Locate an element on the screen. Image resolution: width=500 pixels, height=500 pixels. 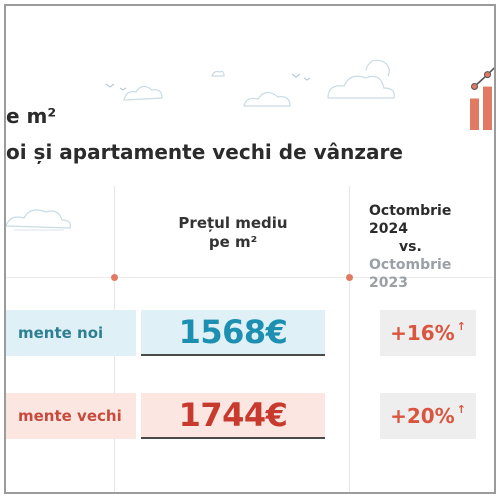
change-new-apartments: +16% ↑ is located at coordinates (428, 333).